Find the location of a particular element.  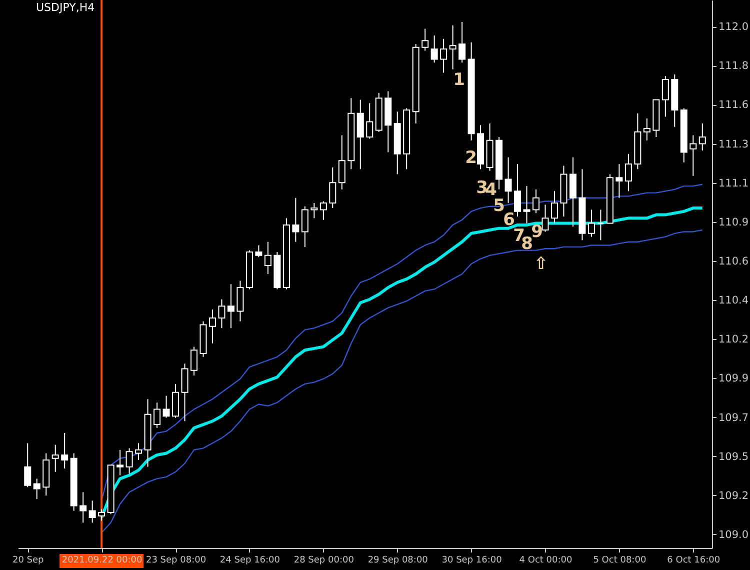

annotation: 2 is located at coordinates (471, 158).